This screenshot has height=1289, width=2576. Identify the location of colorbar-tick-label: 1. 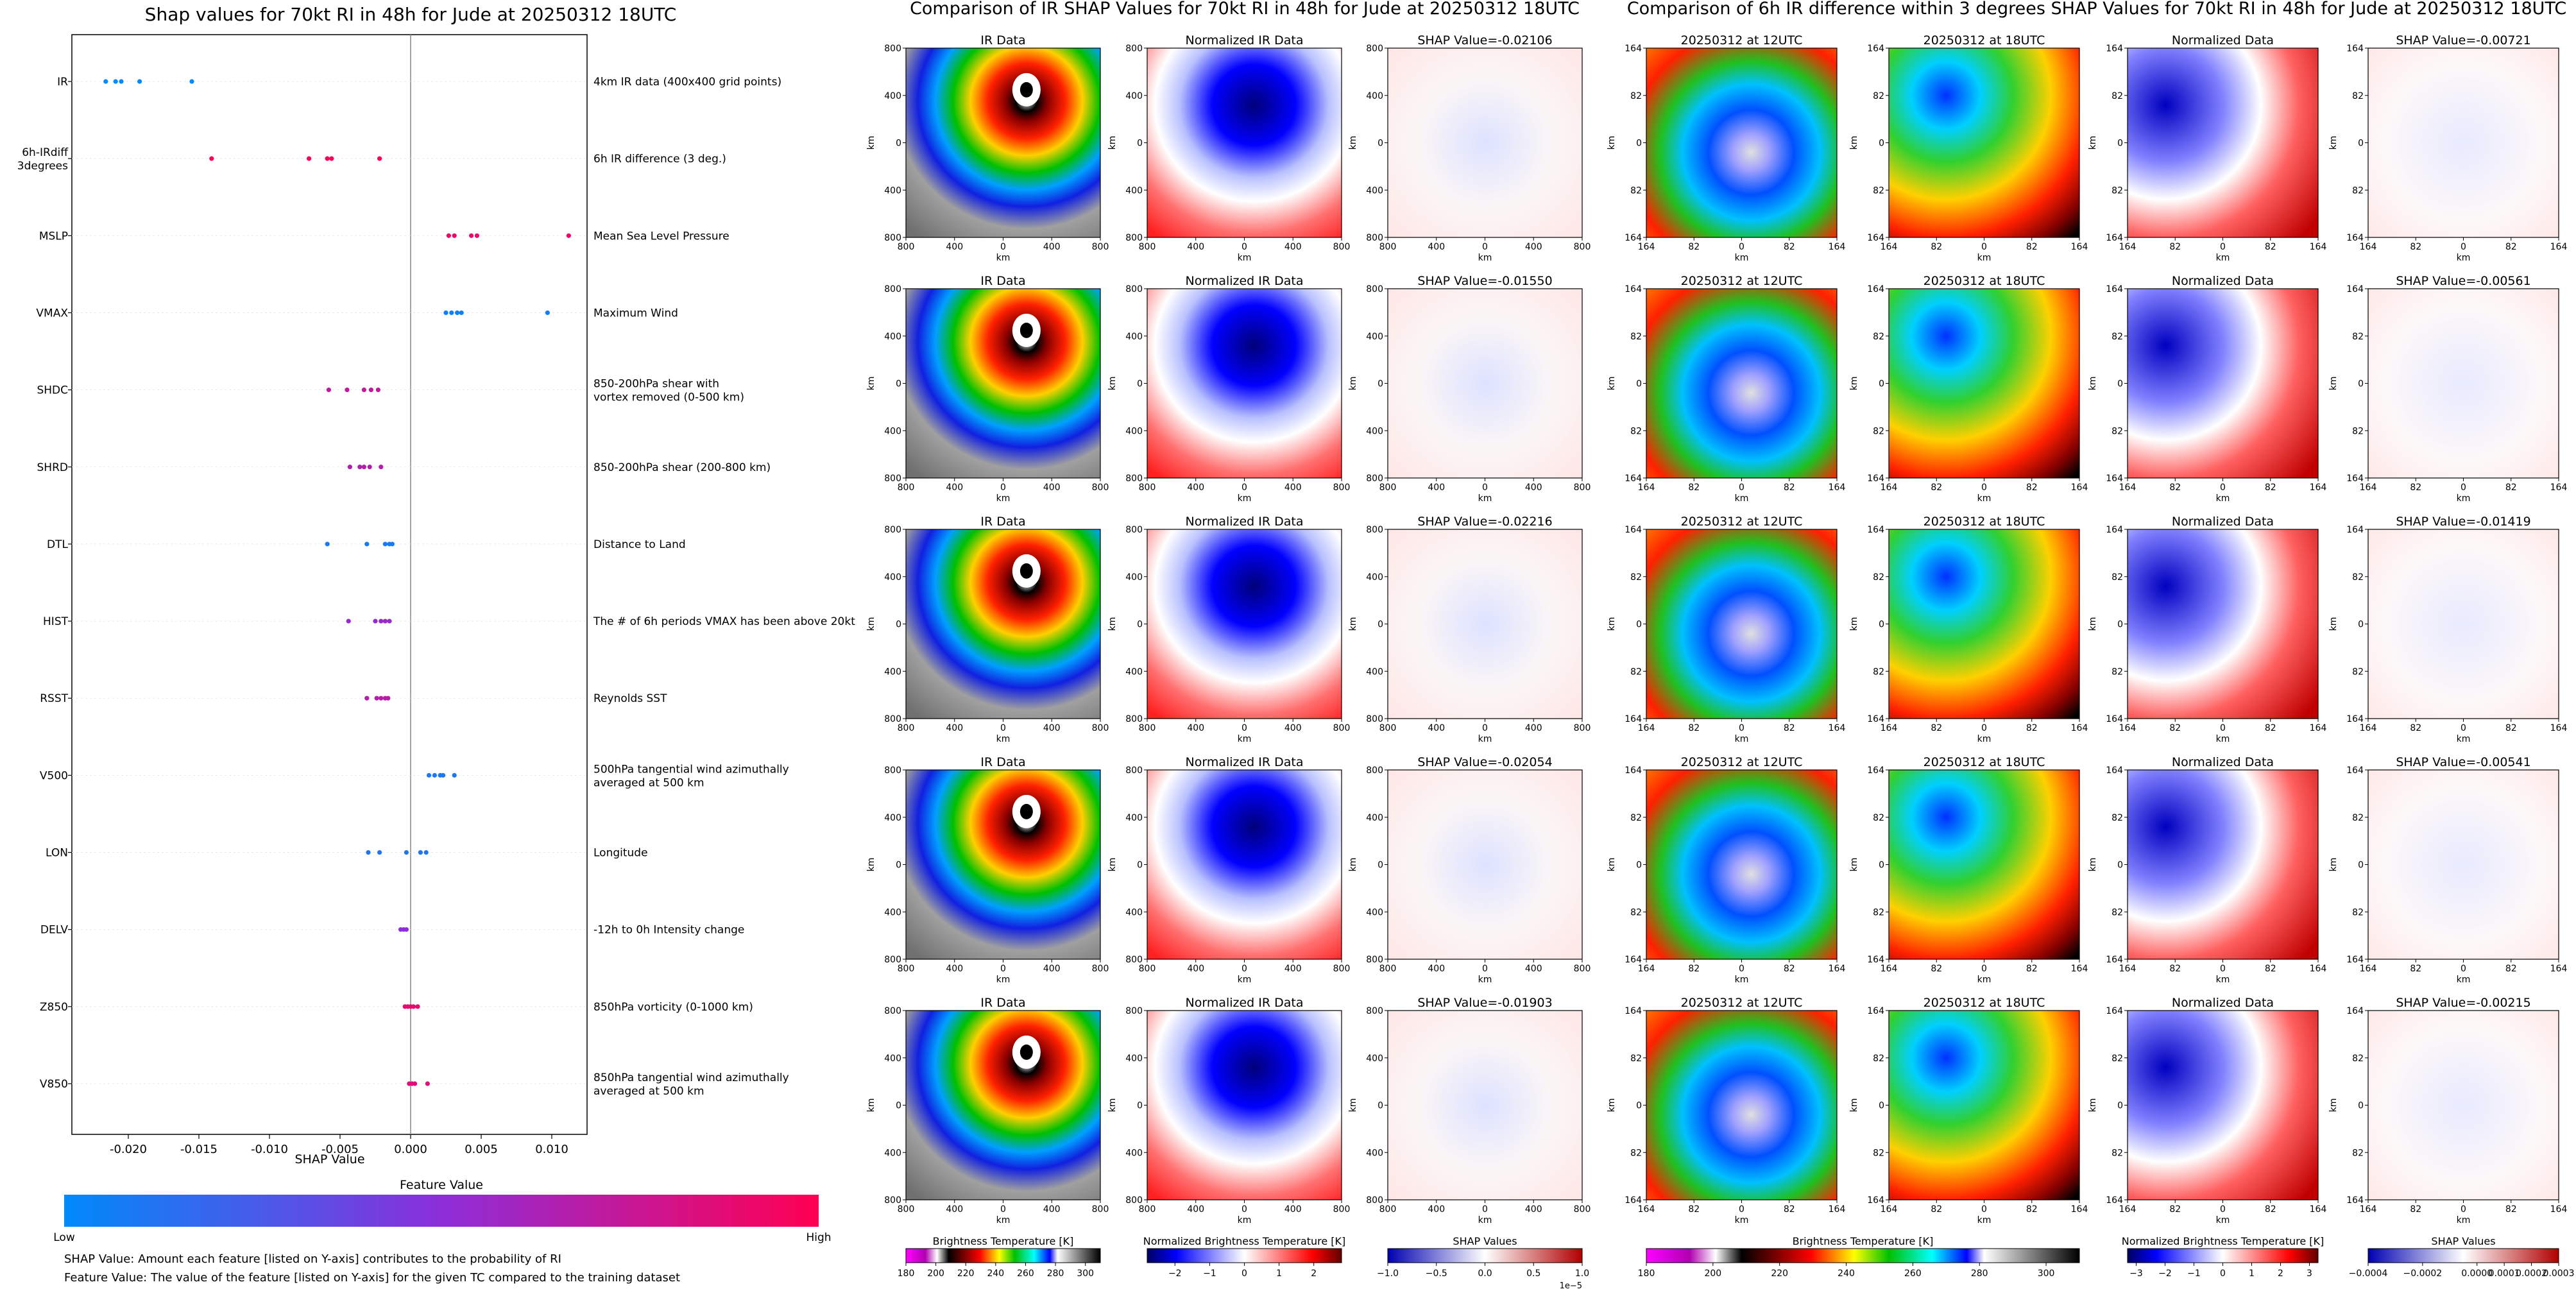
(2252, 1273).